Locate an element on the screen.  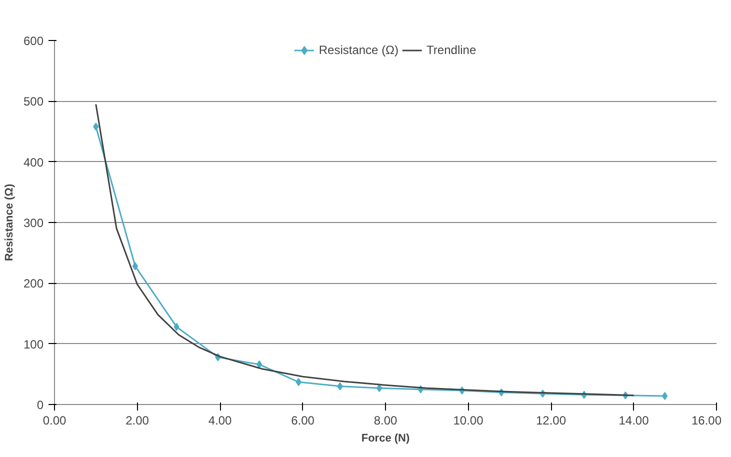
y-tick-label: 200 is located at coordinates (33, 283).